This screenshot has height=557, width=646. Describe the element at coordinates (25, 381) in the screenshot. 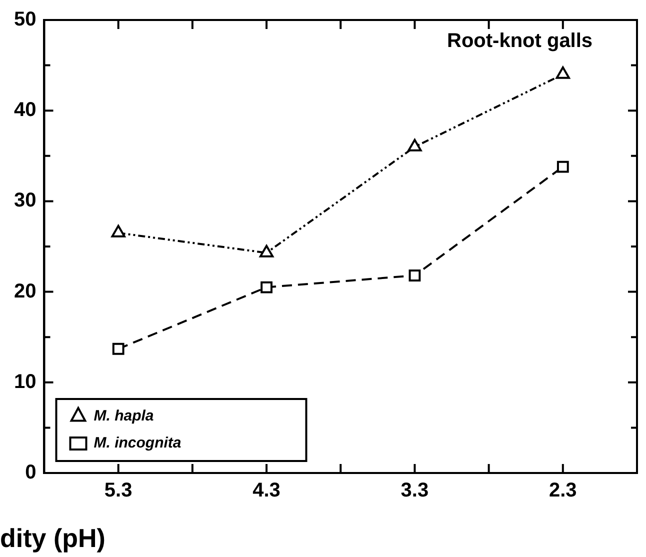

I see `y-tick-label: 10` at that location.